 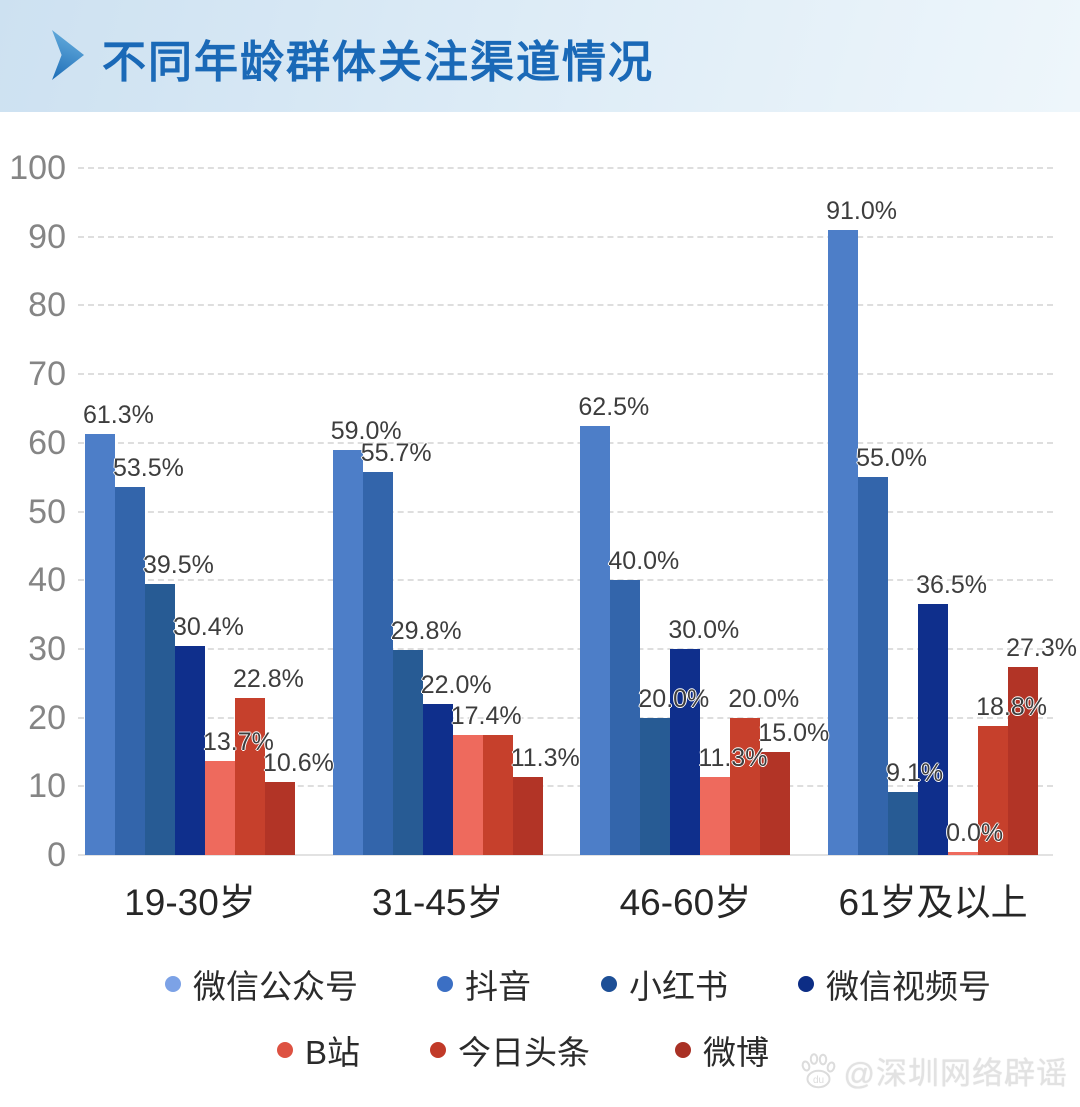 What do you see at coordinates (764, 698) in the screenshot?
I see `value-label-toutiao-group-3: 20.0%` at bounding box center [764, 698].